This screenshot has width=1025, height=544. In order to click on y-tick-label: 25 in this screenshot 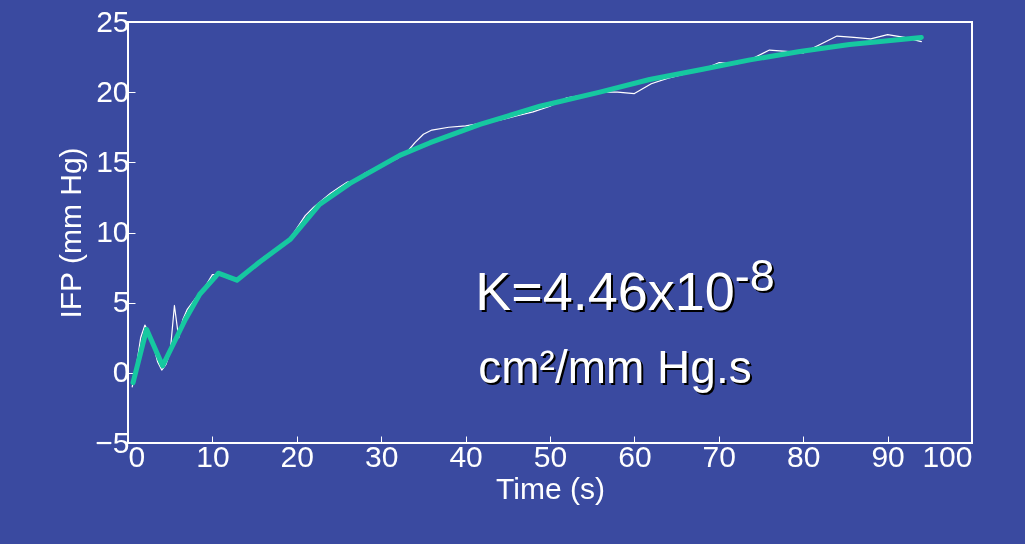, I will do `click(113, 21)`.